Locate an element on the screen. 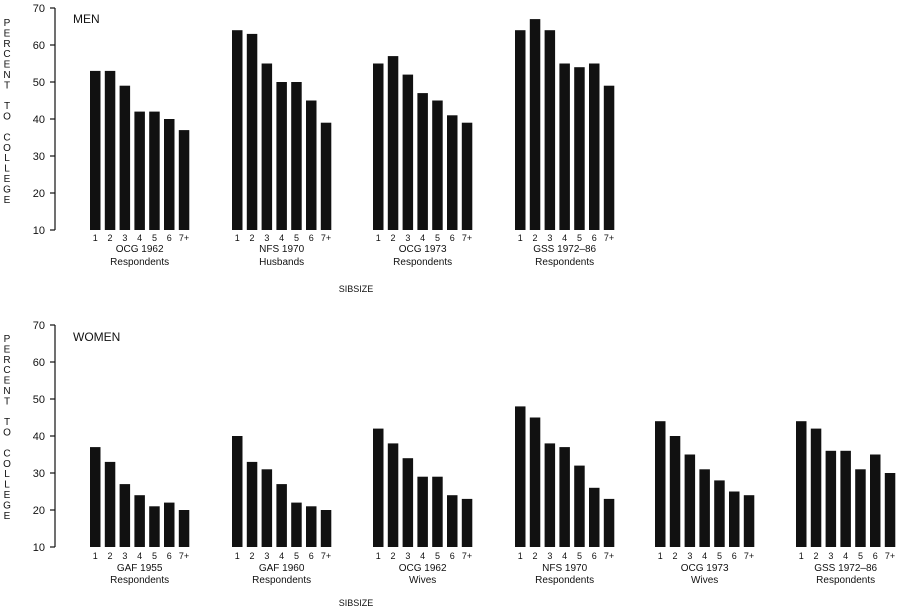 The height and width of the screenshot is (611, 913). women-x-axis-title: SIBSIZE is located at coordinates (356, 603).